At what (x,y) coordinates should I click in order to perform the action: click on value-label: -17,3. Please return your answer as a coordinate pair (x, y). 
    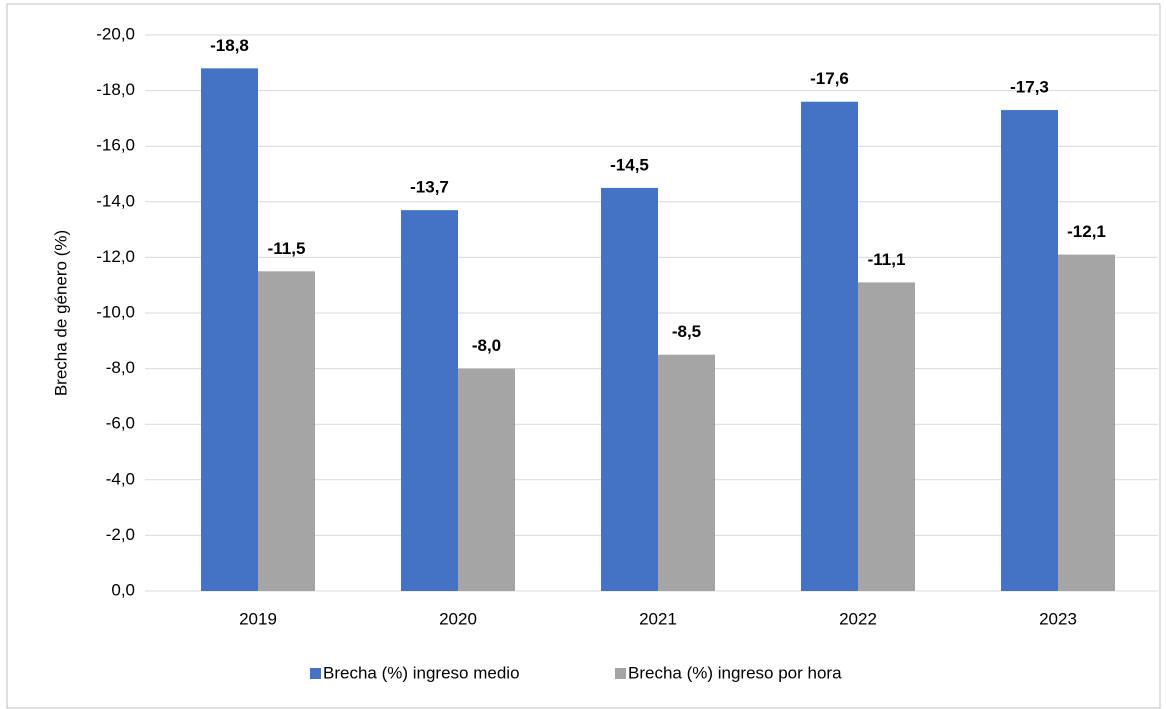
    Looking at the image, I should click on (1029, 87).